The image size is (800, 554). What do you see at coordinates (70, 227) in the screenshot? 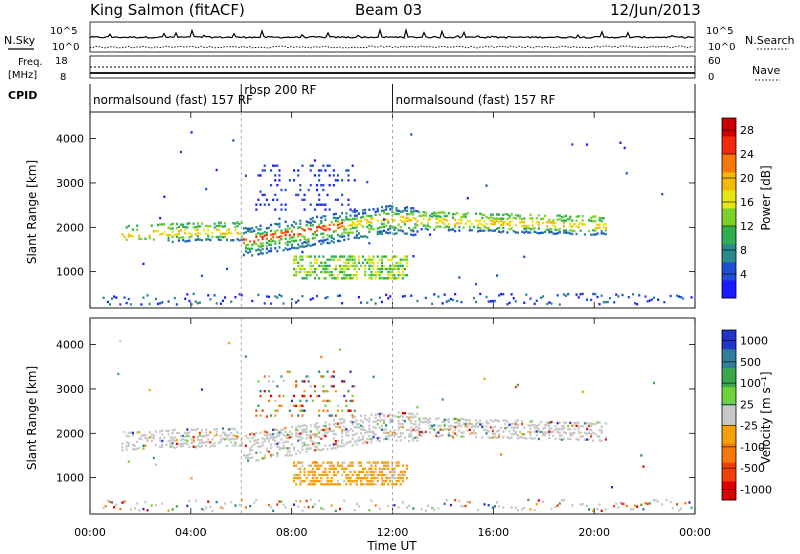
I see `power-ytick-label: 2000` at bounding box center [70, 227].